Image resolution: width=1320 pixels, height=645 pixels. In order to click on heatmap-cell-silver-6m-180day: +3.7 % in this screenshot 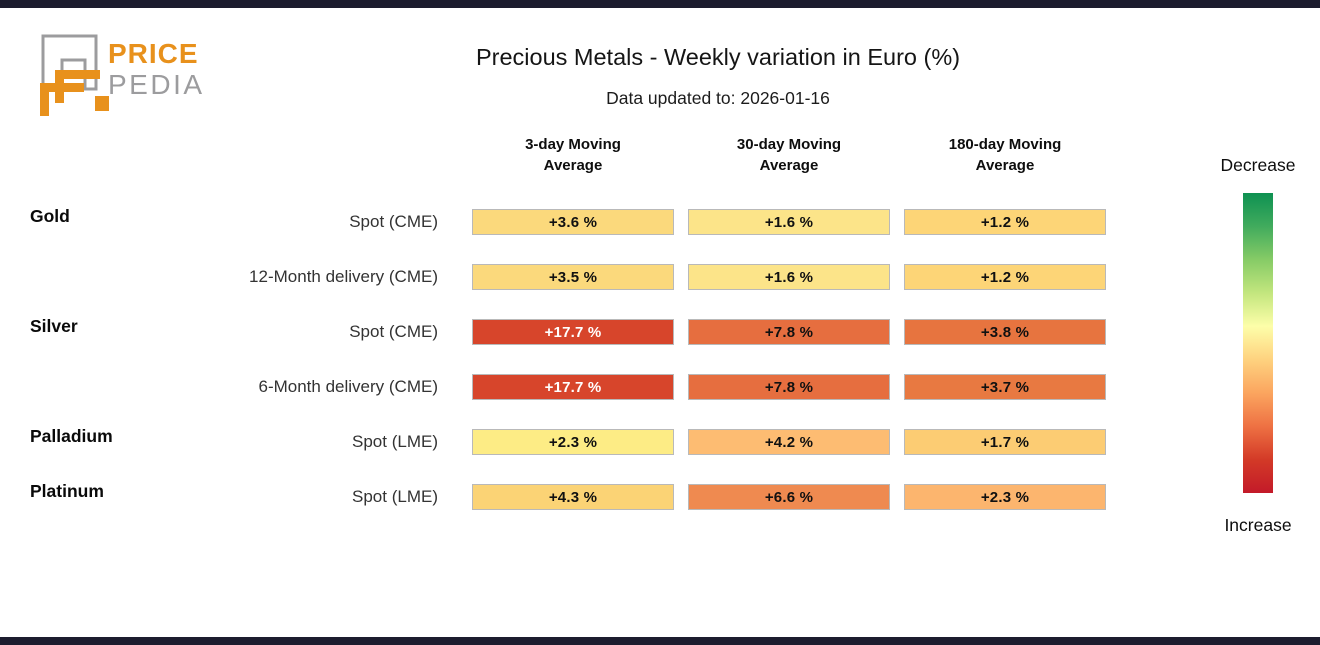, I will do `click(1005, 387)`.